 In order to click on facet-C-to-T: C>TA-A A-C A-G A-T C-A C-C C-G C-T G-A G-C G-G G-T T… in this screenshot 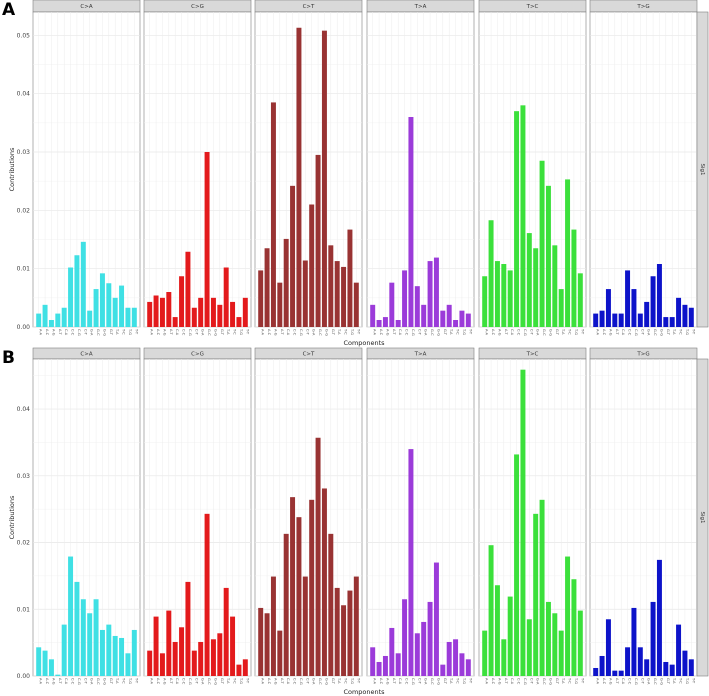, I will do `click(308, 516)`.